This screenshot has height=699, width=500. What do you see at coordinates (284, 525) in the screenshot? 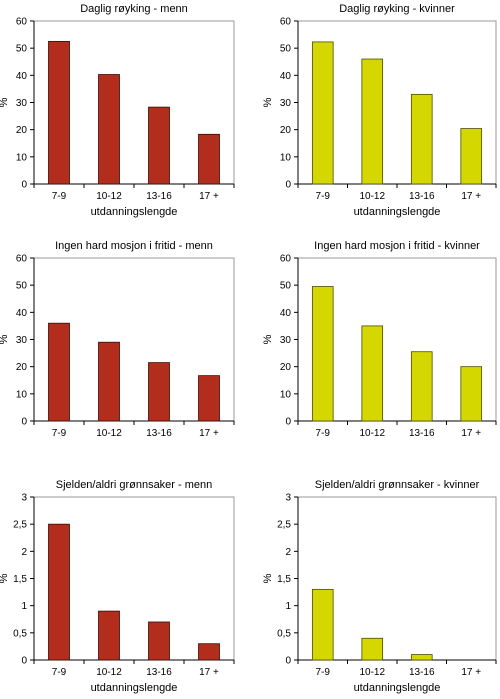
I see `y-tick-label: 2,5` at bounding box center [284, 525].